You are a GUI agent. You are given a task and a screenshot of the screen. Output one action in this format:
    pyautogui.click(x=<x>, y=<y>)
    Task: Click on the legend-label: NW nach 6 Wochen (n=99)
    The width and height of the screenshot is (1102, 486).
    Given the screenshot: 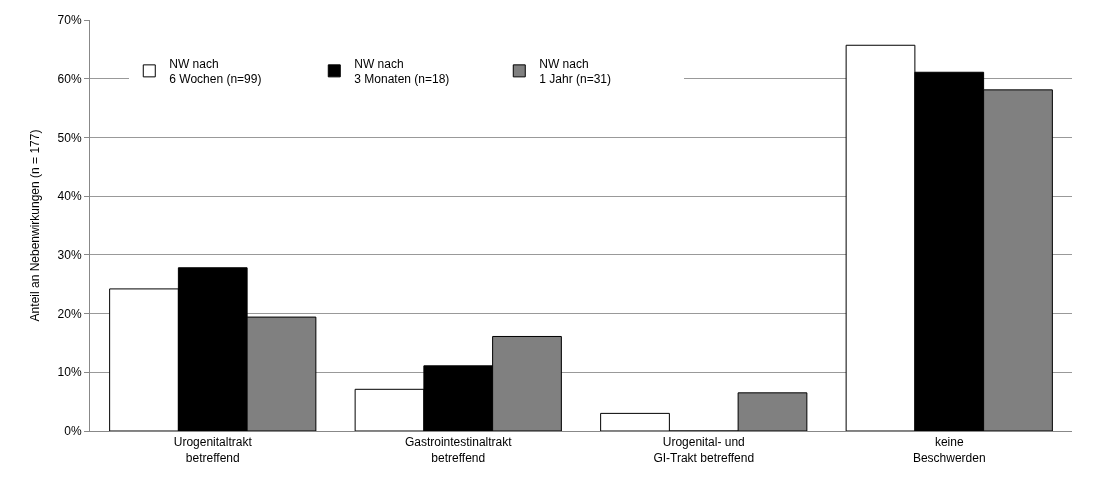 What is the action you would take?
    pyautogui.click(x=215, y=71)
    